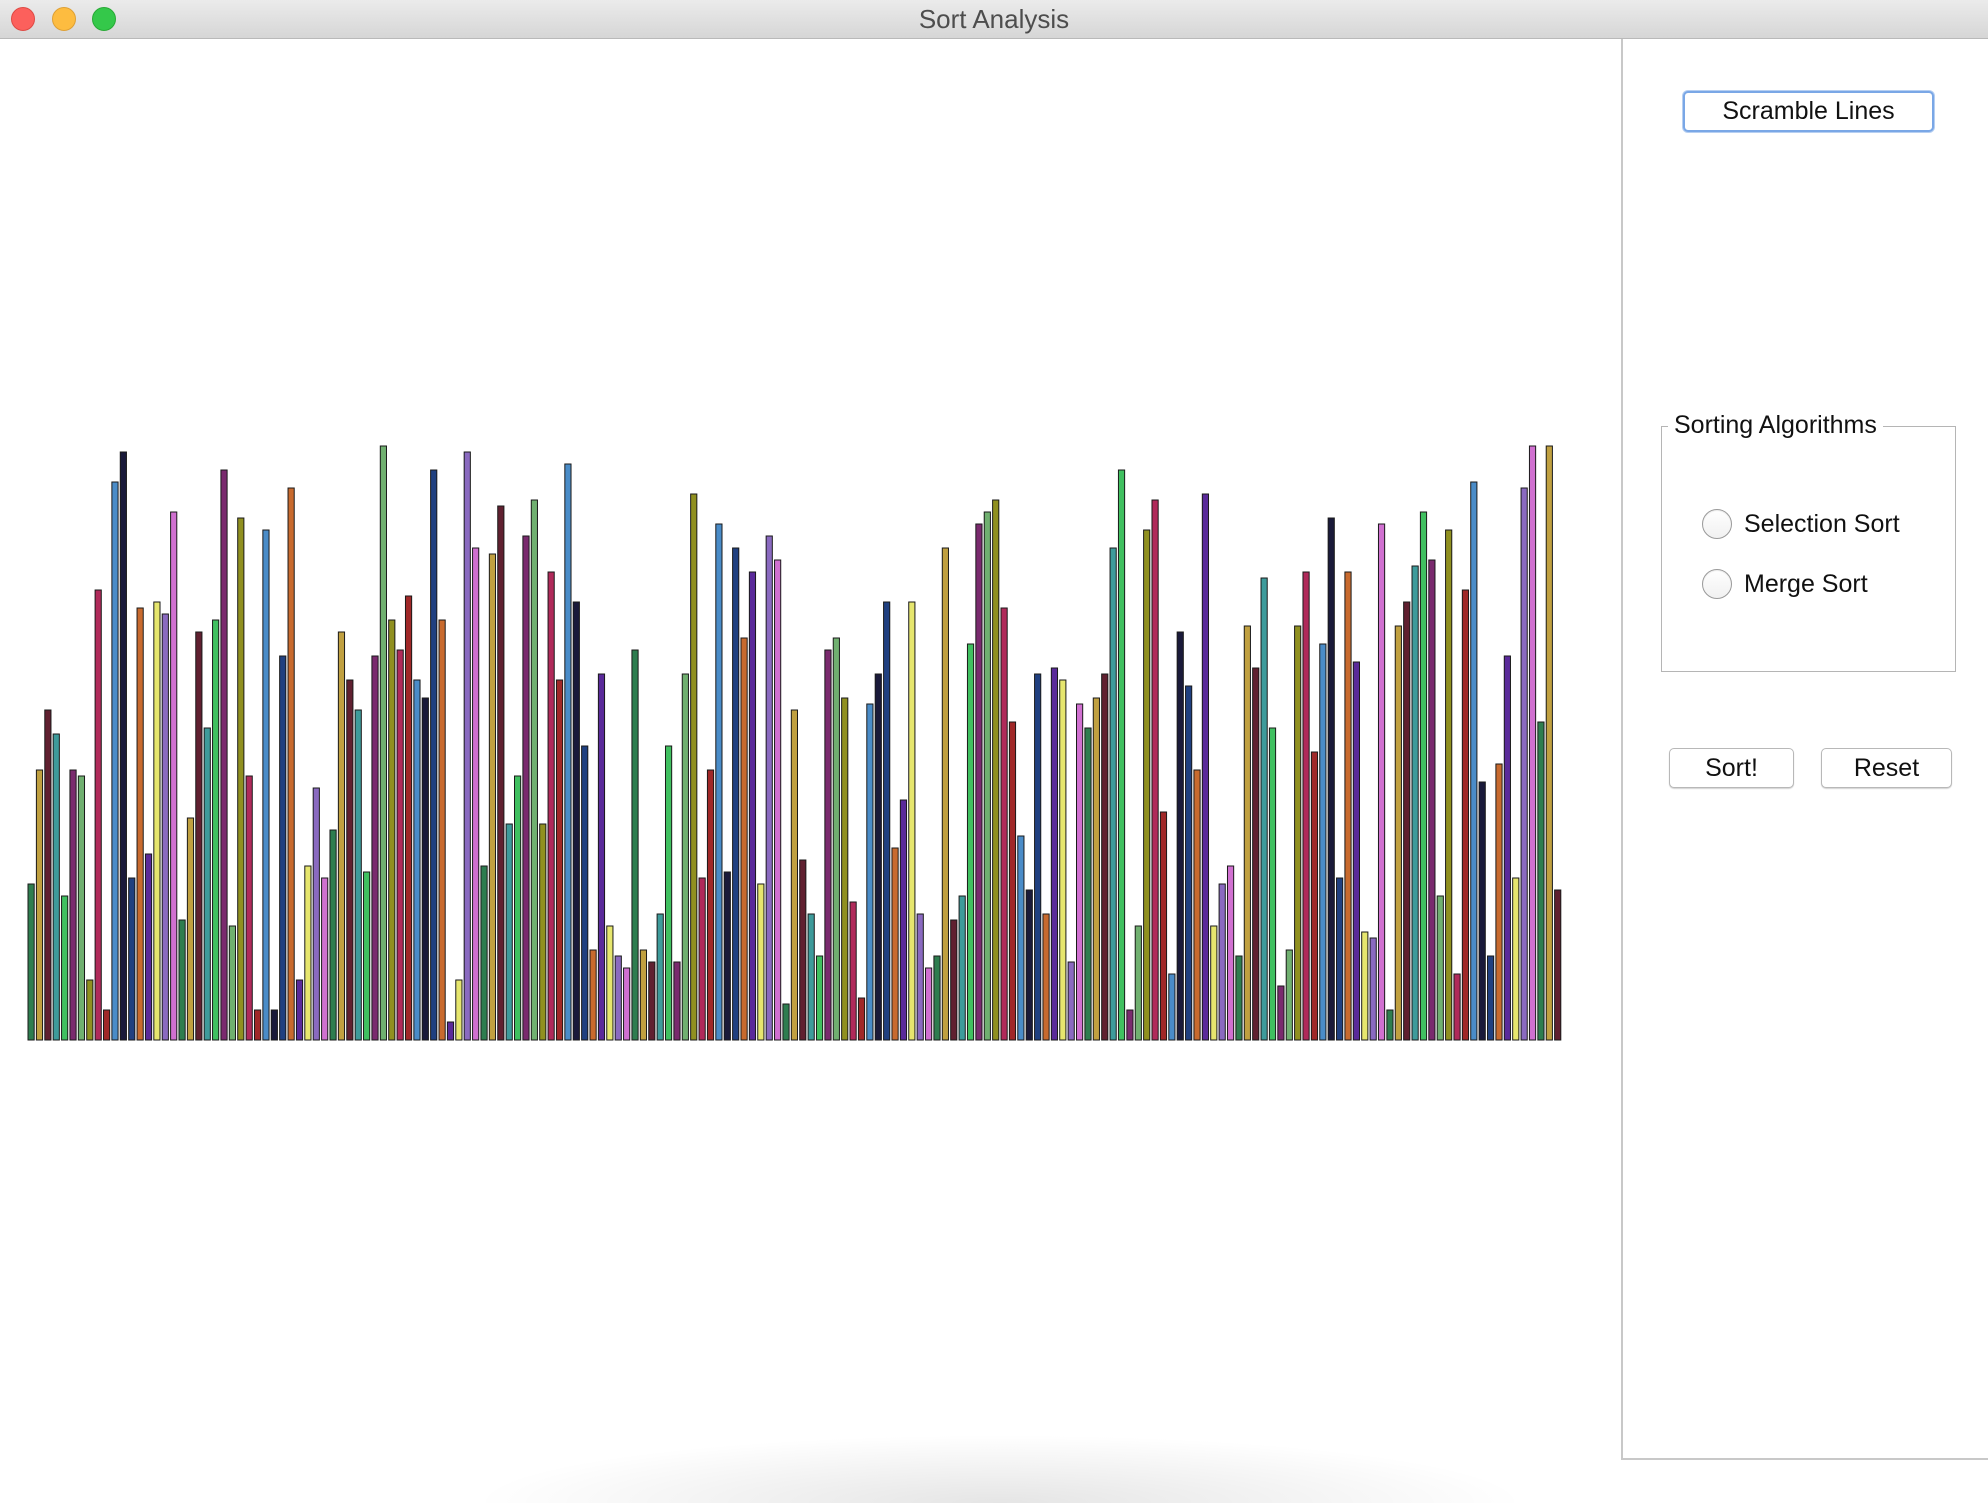  What do you see at coordinates (1808, 111) in the screenshot?
I see `scramble-lines-button: Scramble Lines` at bounding box center [1808, 111].